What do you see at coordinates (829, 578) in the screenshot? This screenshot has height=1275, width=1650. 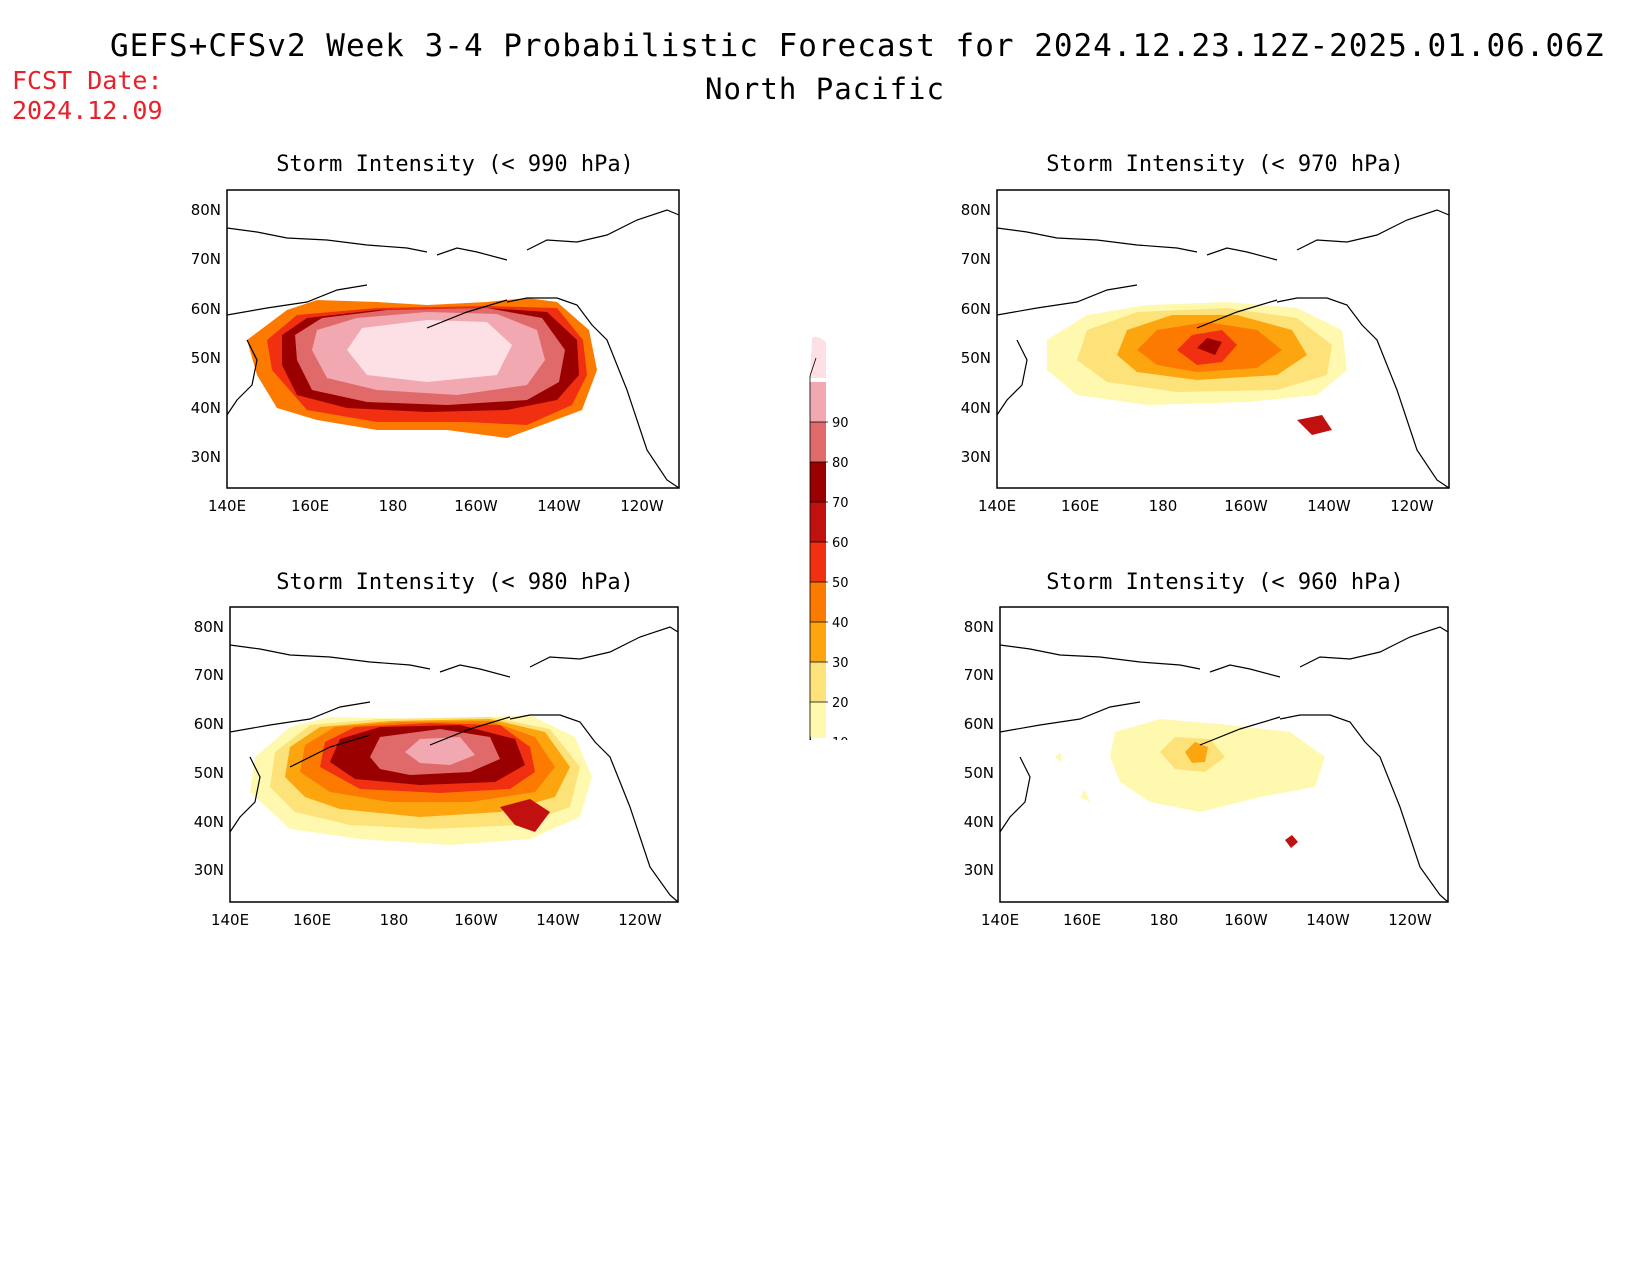 I see `colorbar-labels: 10 20 30 40 50 60 70 80 90` at bounding box center [829, 578].